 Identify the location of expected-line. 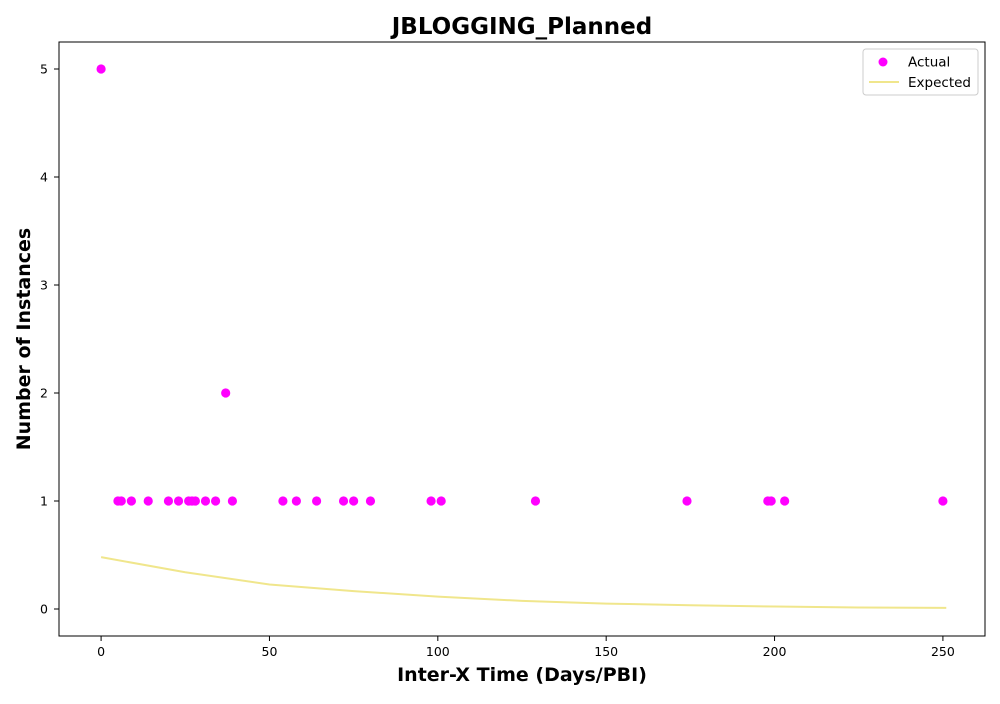
(523, 582).